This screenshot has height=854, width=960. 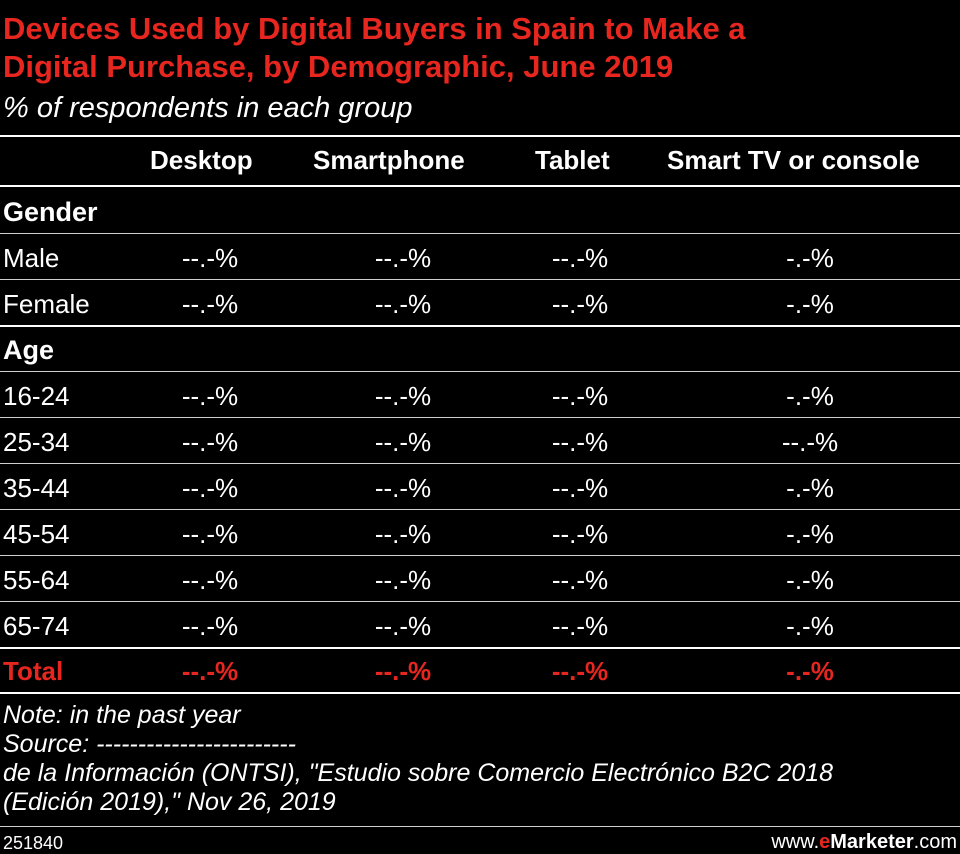 What do you see at coordinates (480, 693) in the screenshot?
I see `table-bottom-rule` at bounding box center [480, 693].